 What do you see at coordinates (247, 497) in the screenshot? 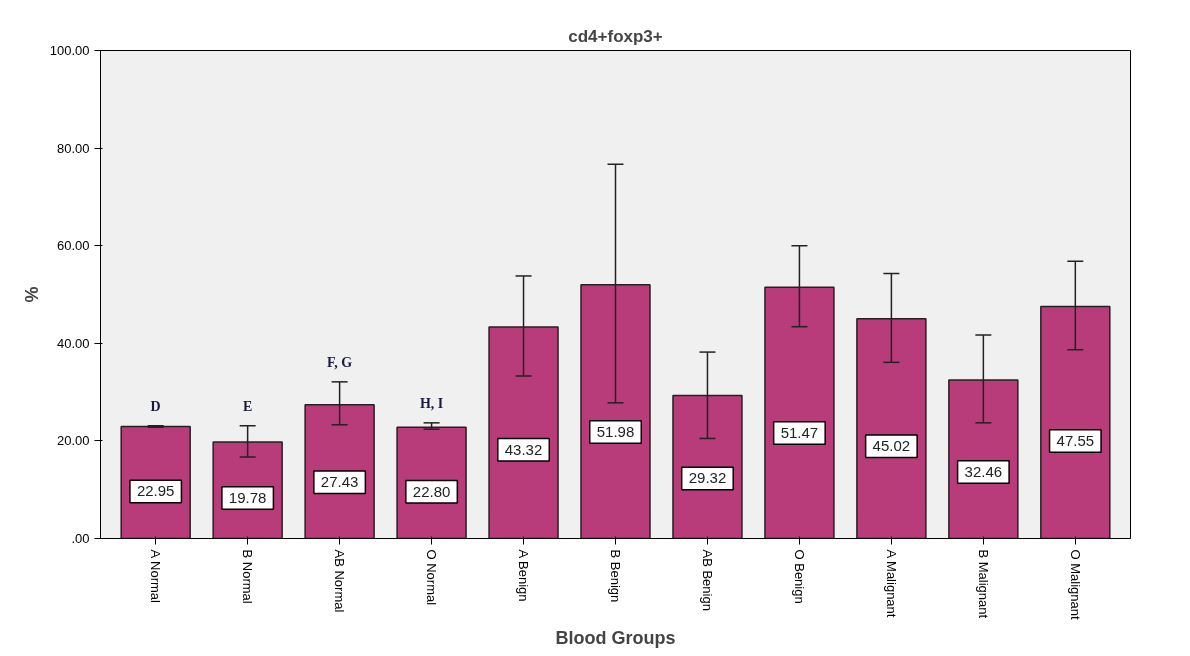
I see `data-label: 19.78` at bounding box center [247, 497].